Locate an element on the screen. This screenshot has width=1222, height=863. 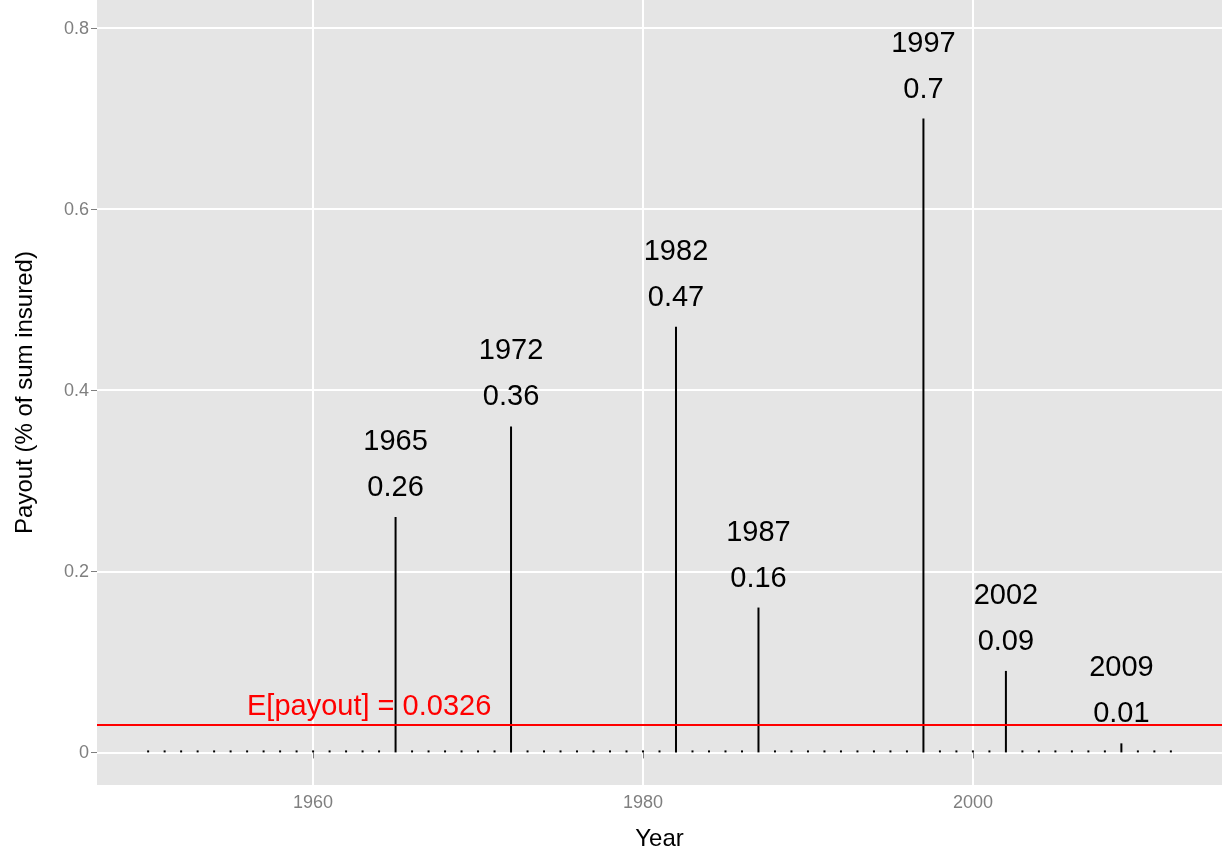
data-label: 1982 0.47 is located at coordinates (676, 272).